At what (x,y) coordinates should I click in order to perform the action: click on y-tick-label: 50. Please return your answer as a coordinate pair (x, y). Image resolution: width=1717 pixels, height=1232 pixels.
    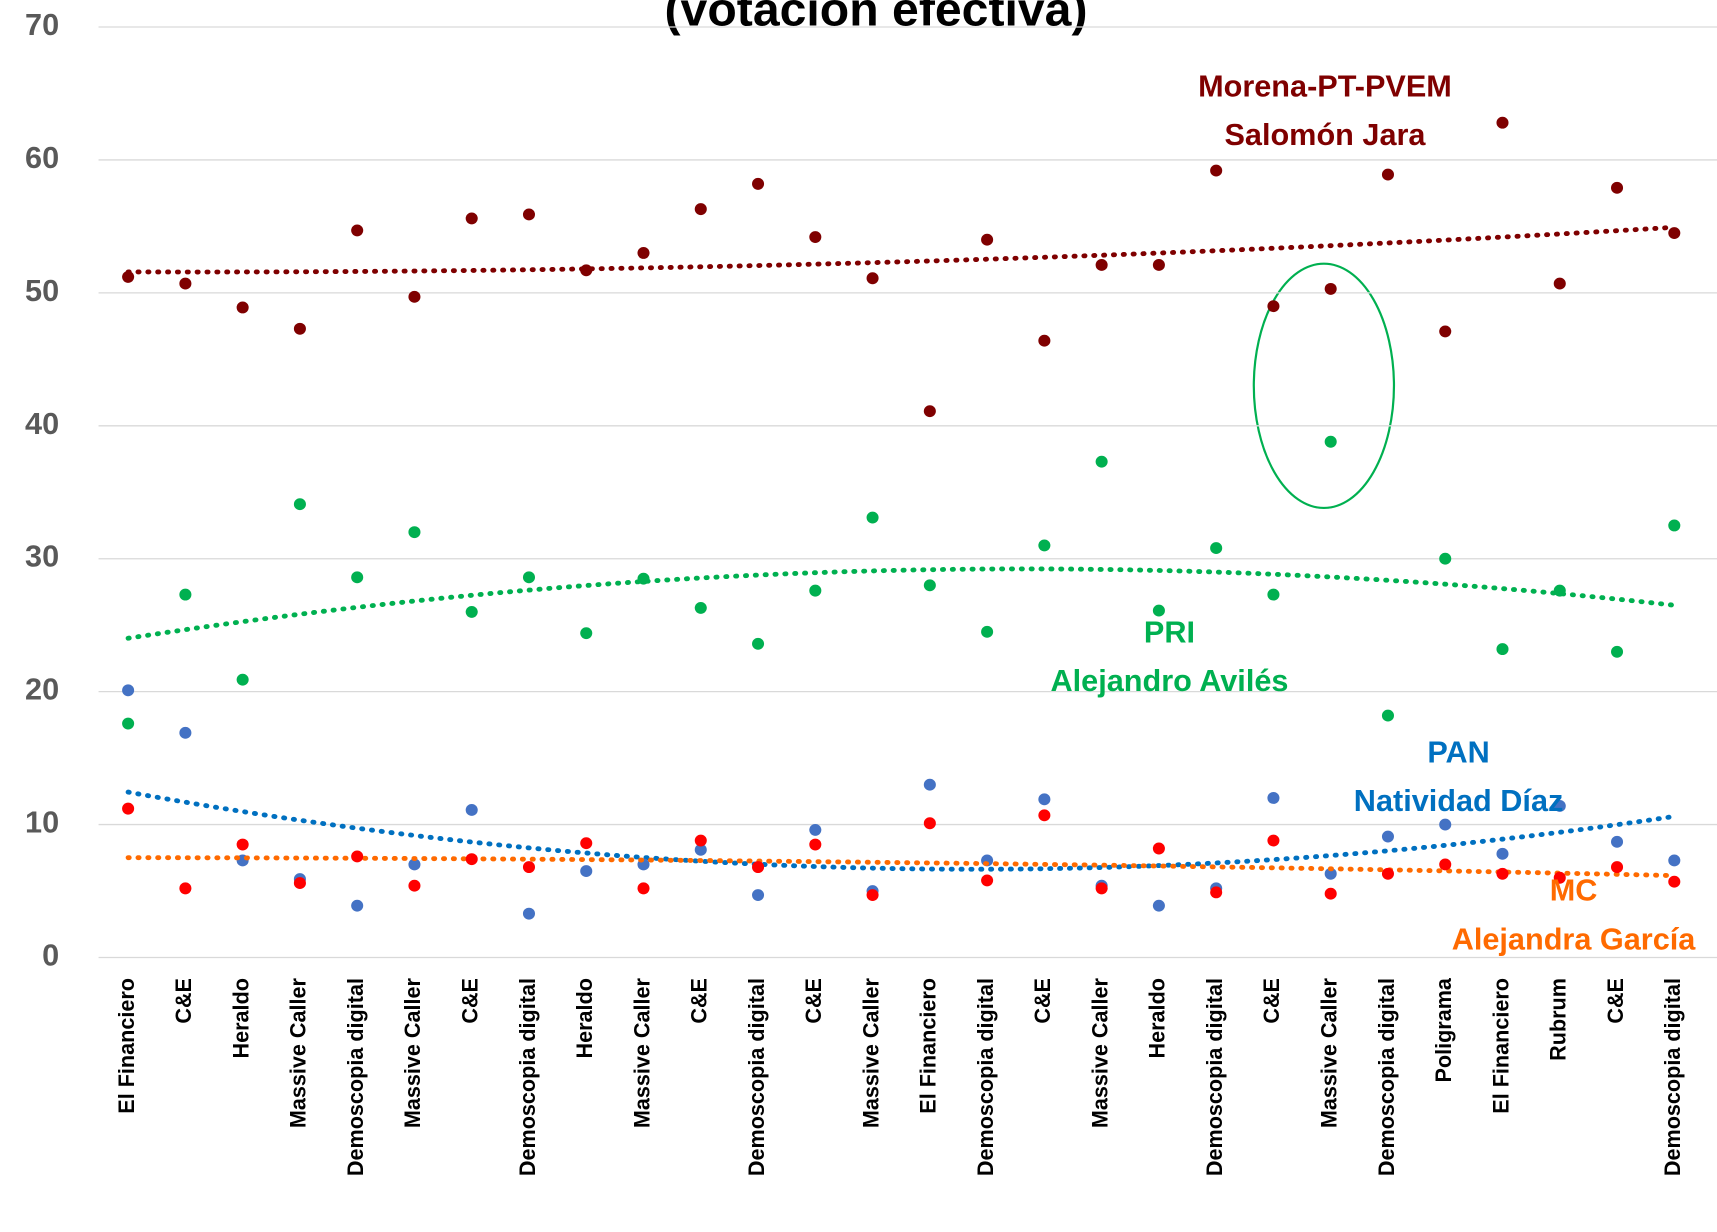
    Looking at the image, I should click on (42, 291).